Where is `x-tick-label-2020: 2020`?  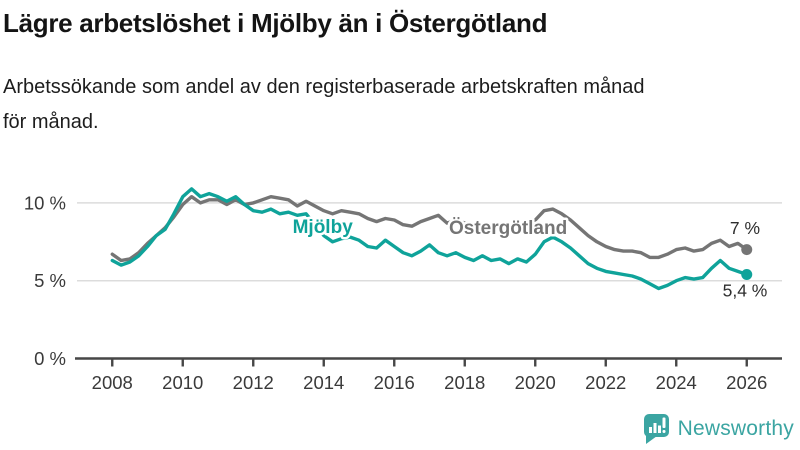
x-tick-label-2020: 2020 is located at coordinates (535, 382).